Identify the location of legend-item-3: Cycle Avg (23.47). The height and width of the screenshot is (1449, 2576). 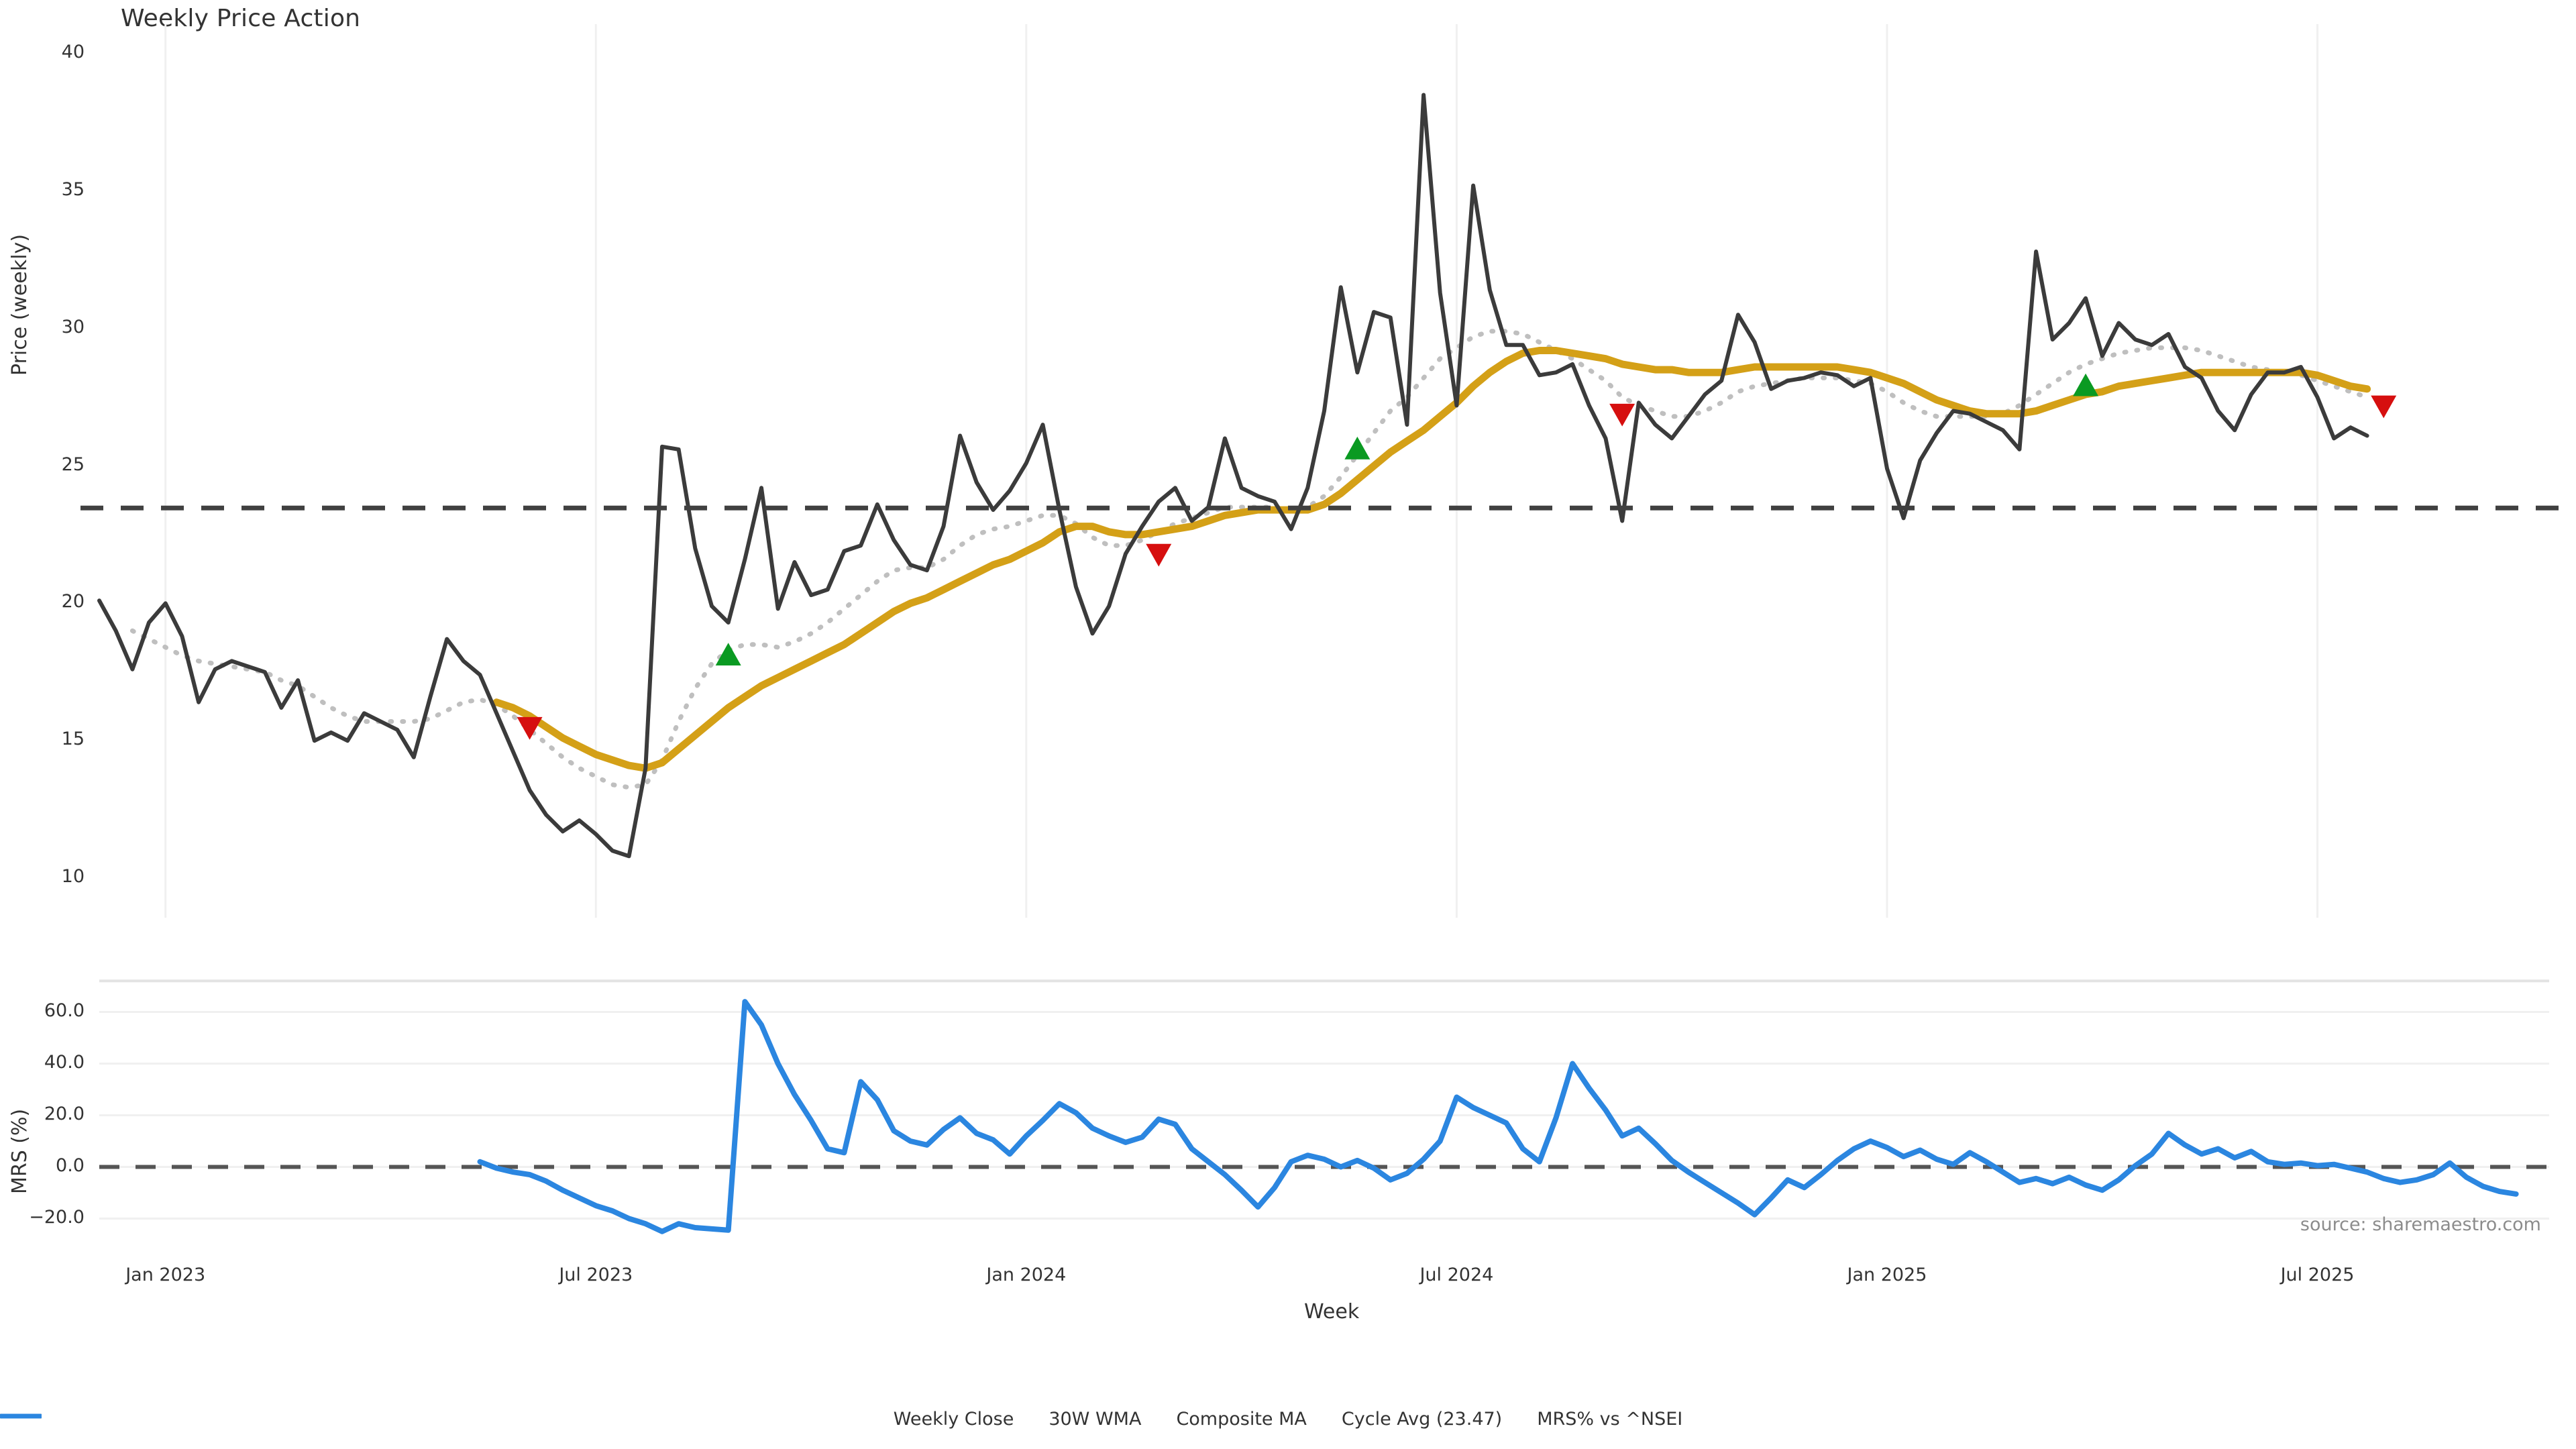
(751, 1419).